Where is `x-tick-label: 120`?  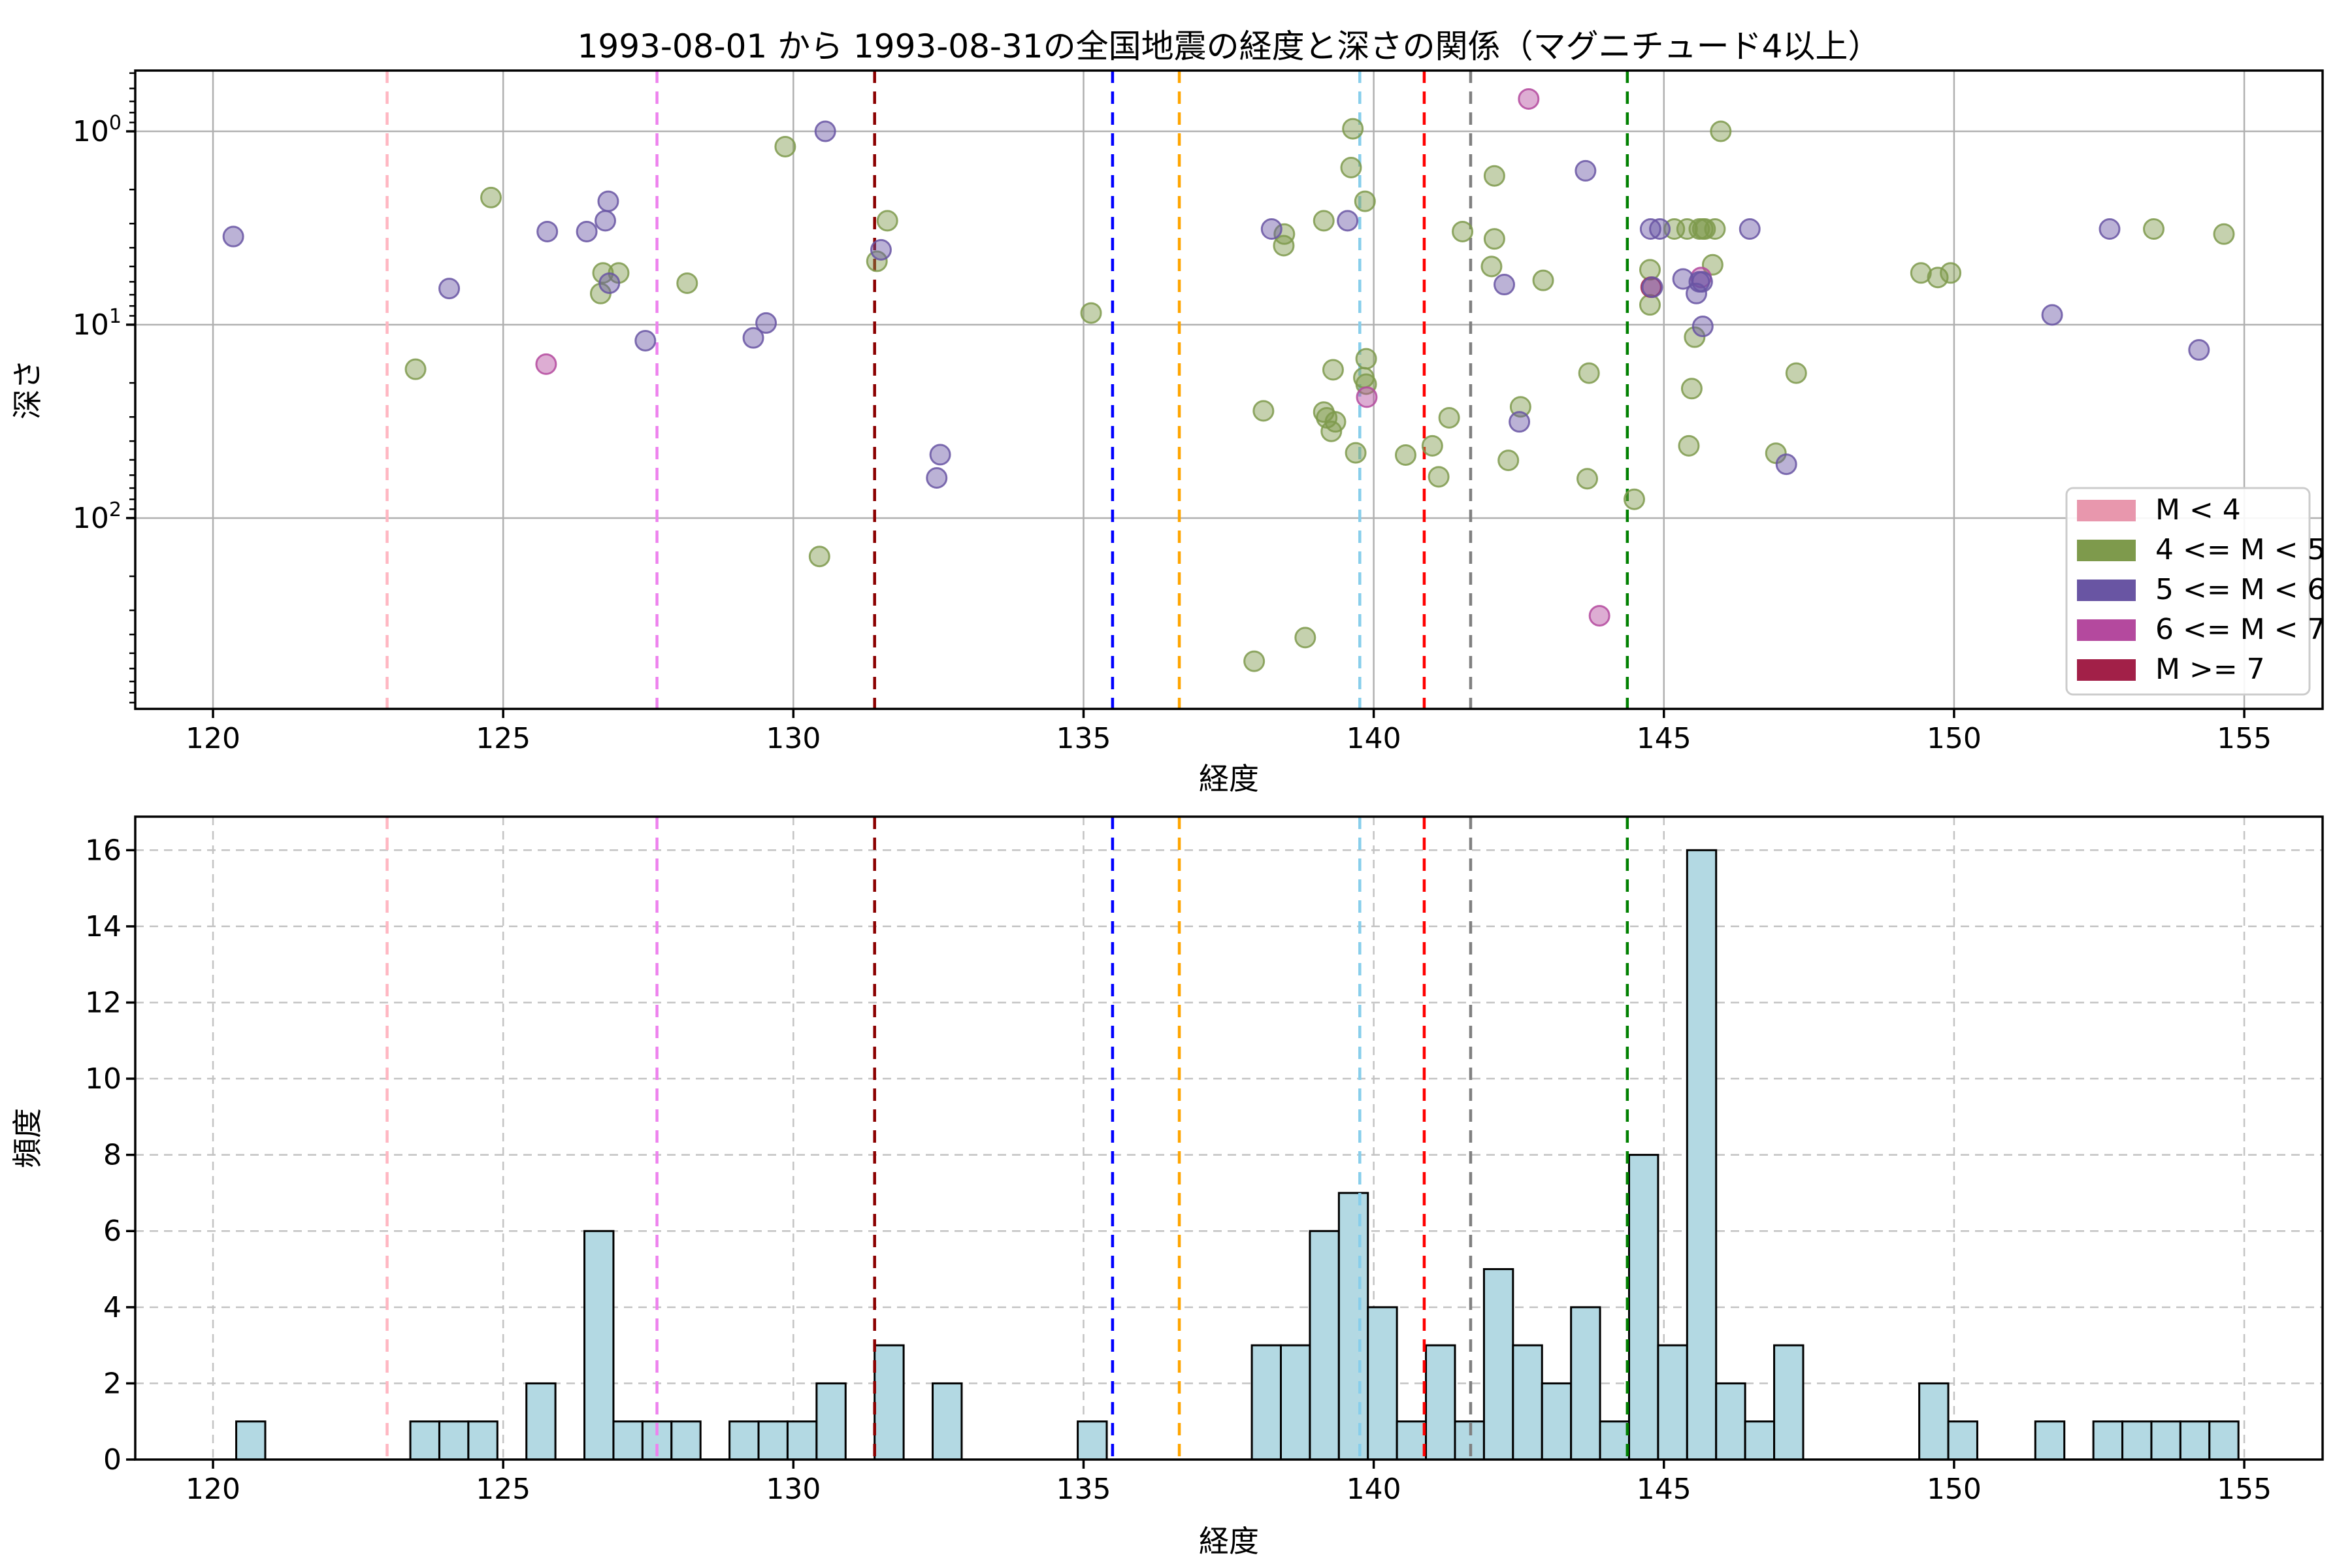 x-tick-label: 120 is located at coordinates (213, 1489).